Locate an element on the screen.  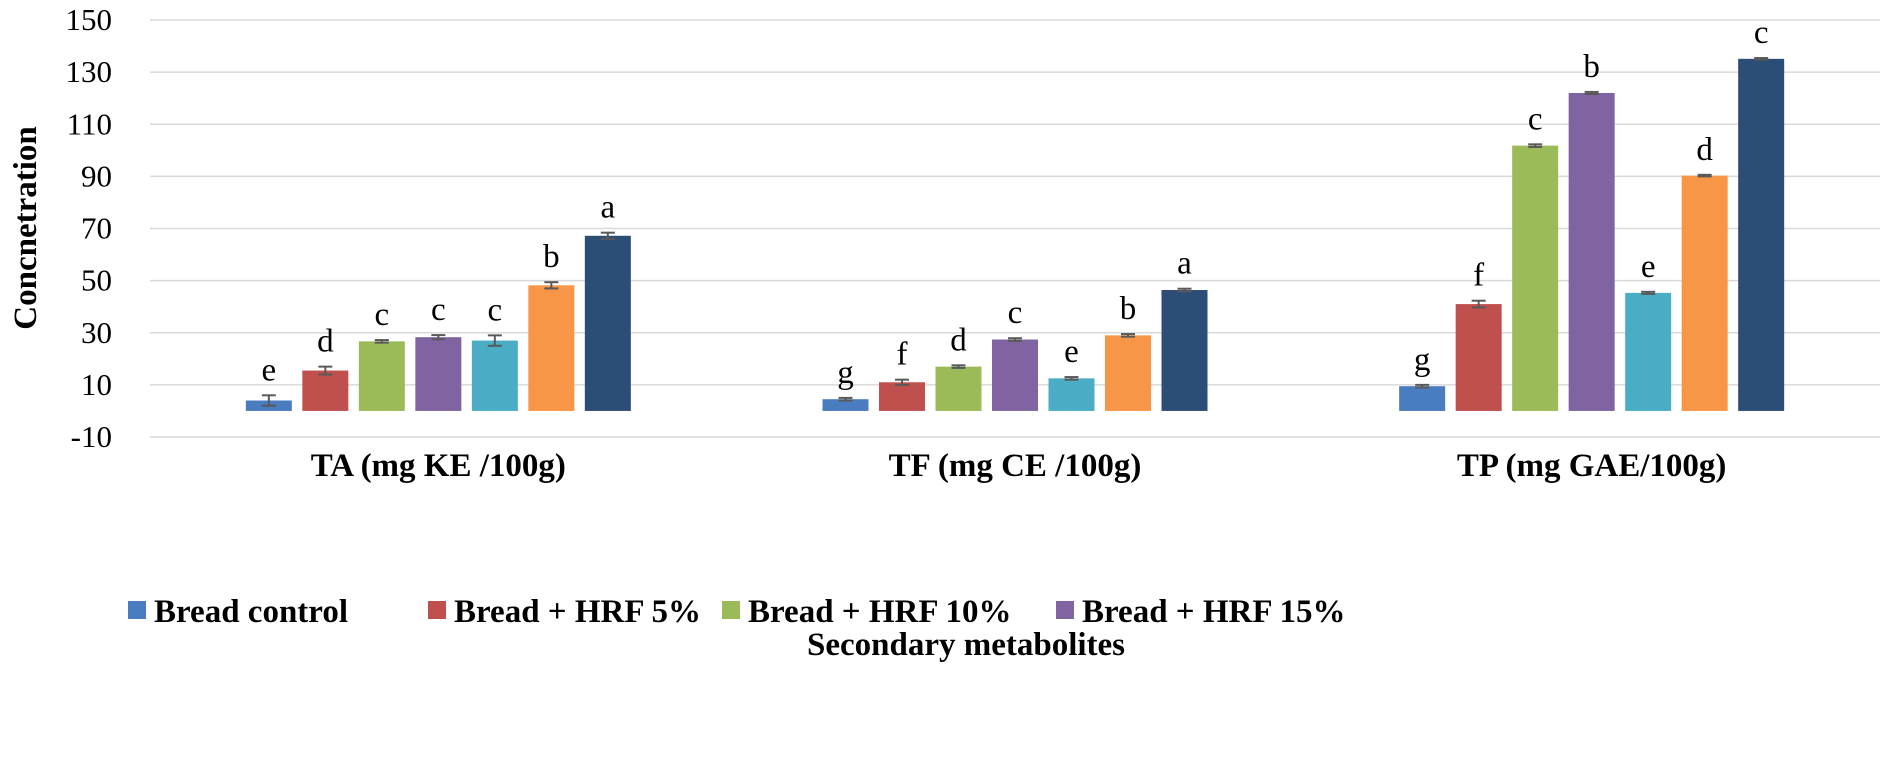
y-tick-label: 130 is located at coordinates (89, 71).